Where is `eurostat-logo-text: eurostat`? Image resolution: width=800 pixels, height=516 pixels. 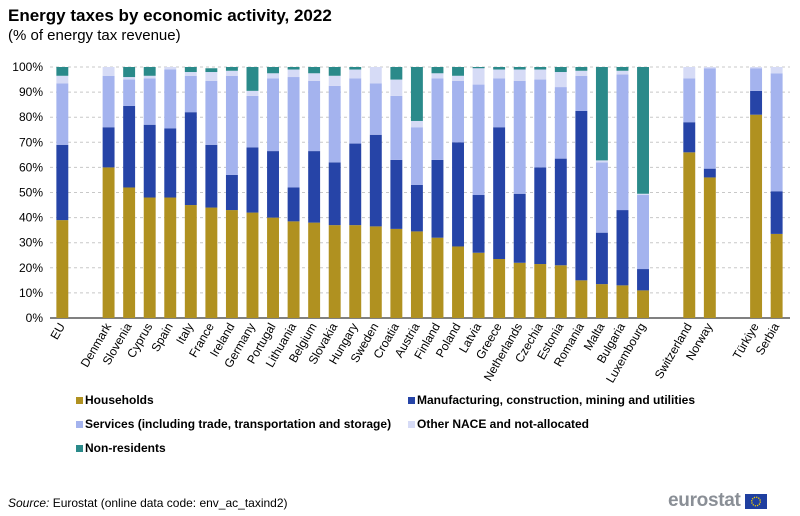 eurostat-logo-text: eurostat is located at coordinates (704, 500).